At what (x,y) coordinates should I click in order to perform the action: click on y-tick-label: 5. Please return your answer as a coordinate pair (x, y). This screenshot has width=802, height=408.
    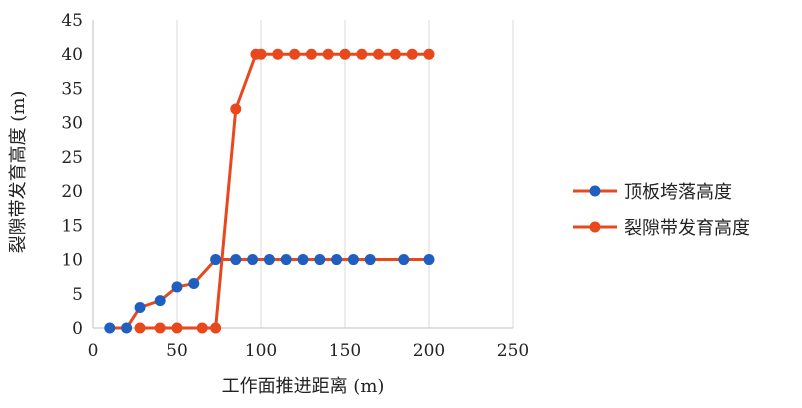
    Looking at the image, I should click on (77, 295).